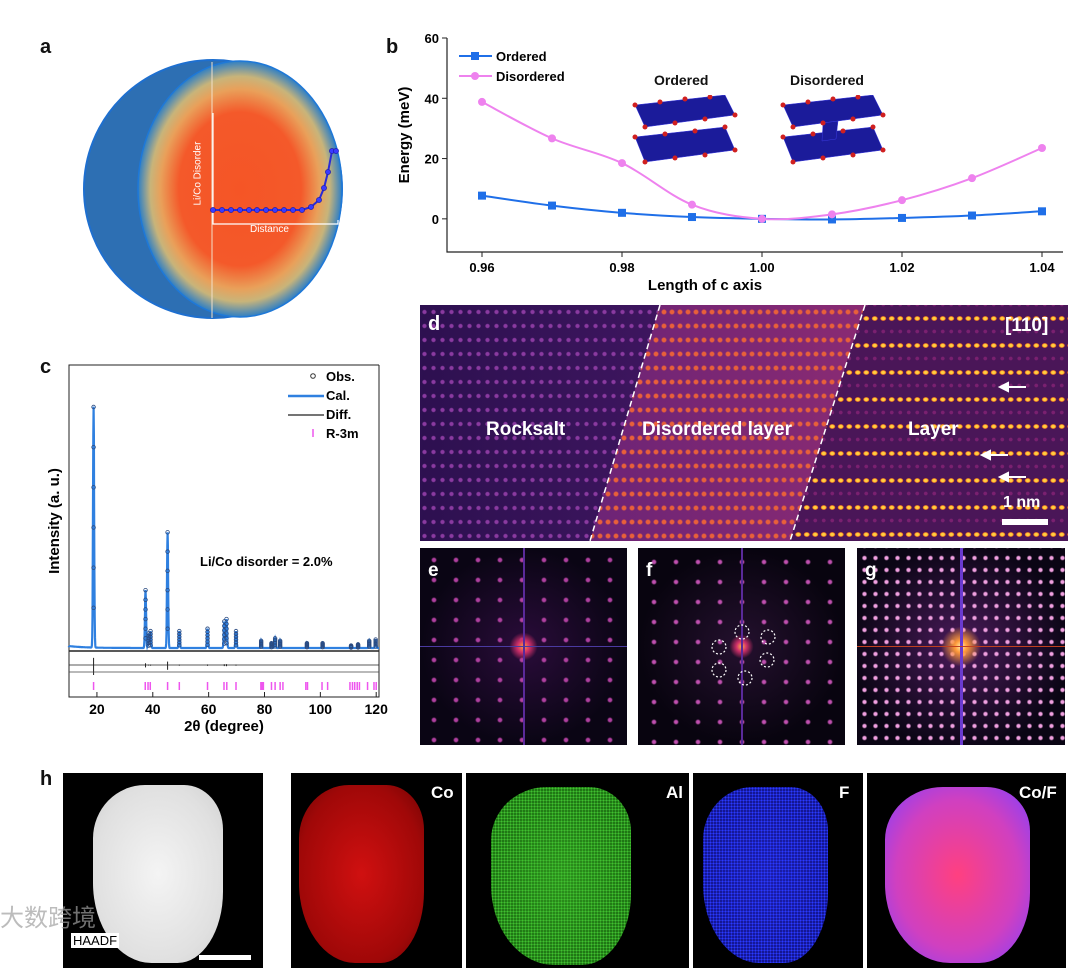 The image size is (1080, 970). What do you see at coordinates (321, 709) in the screenshot?
I see `x-tick-label: 100` at bounding box center [321, 709].